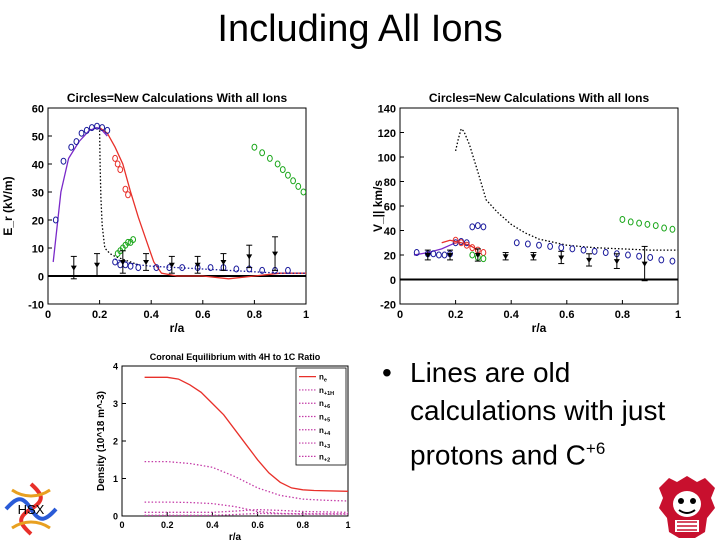  What do you see at coordinates (8, 205) in the screenshot?
I see `y-axis-label: E_r (kV/m)` at bounding box center [8, 205].